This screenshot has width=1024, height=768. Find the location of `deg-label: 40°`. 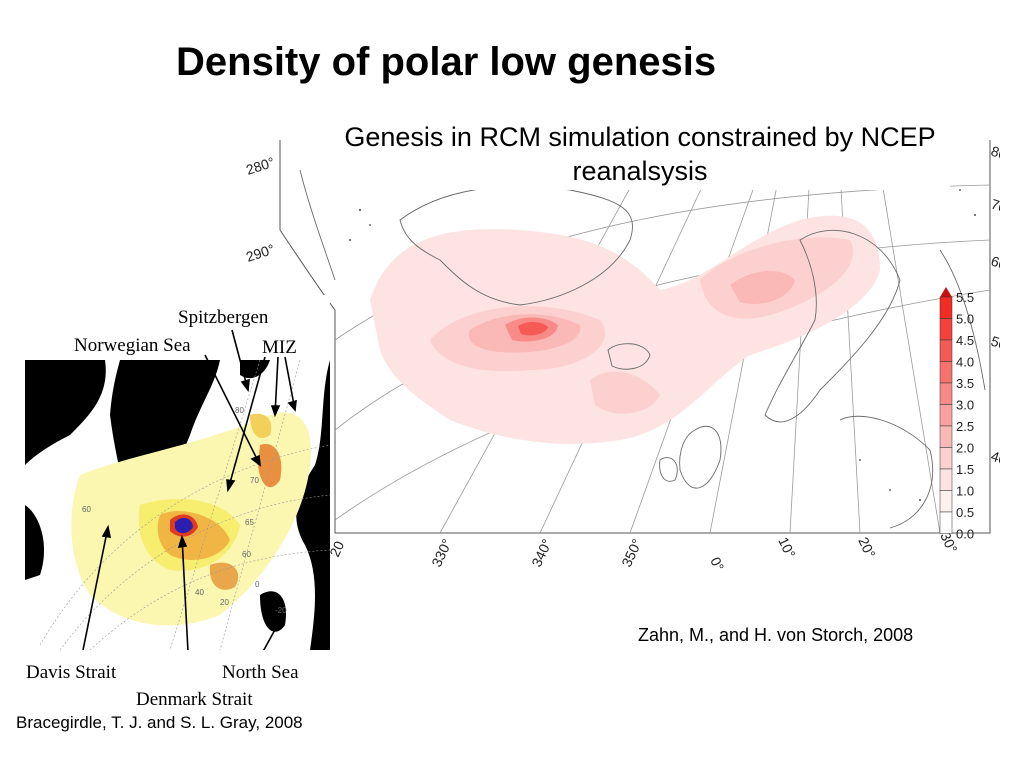

deg-label: 40° is located at coordinates (994, 459).